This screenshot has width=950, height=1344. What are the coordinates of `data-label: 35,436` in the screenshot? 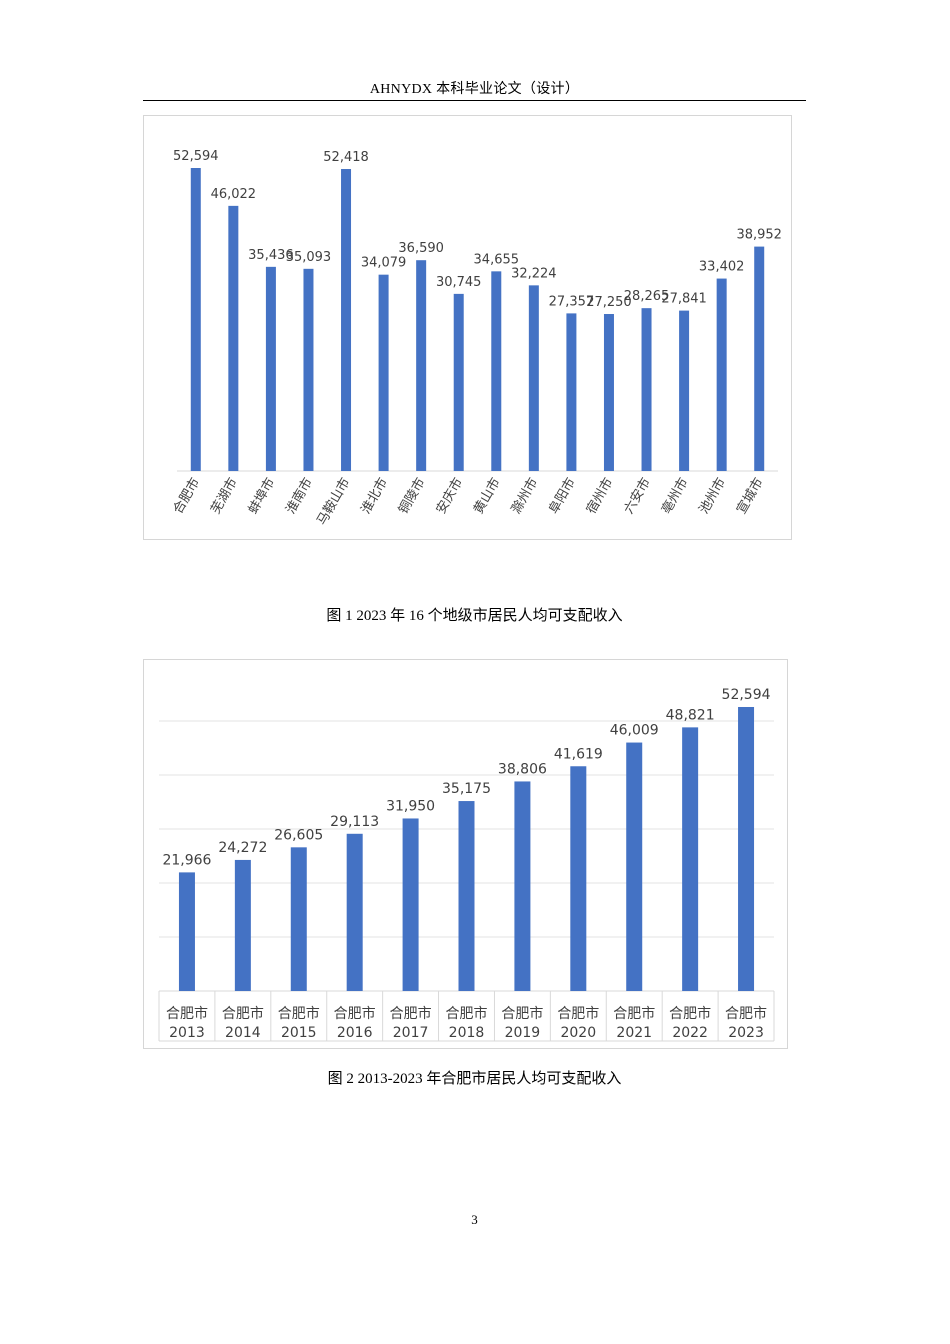 It's located at (271, 255).